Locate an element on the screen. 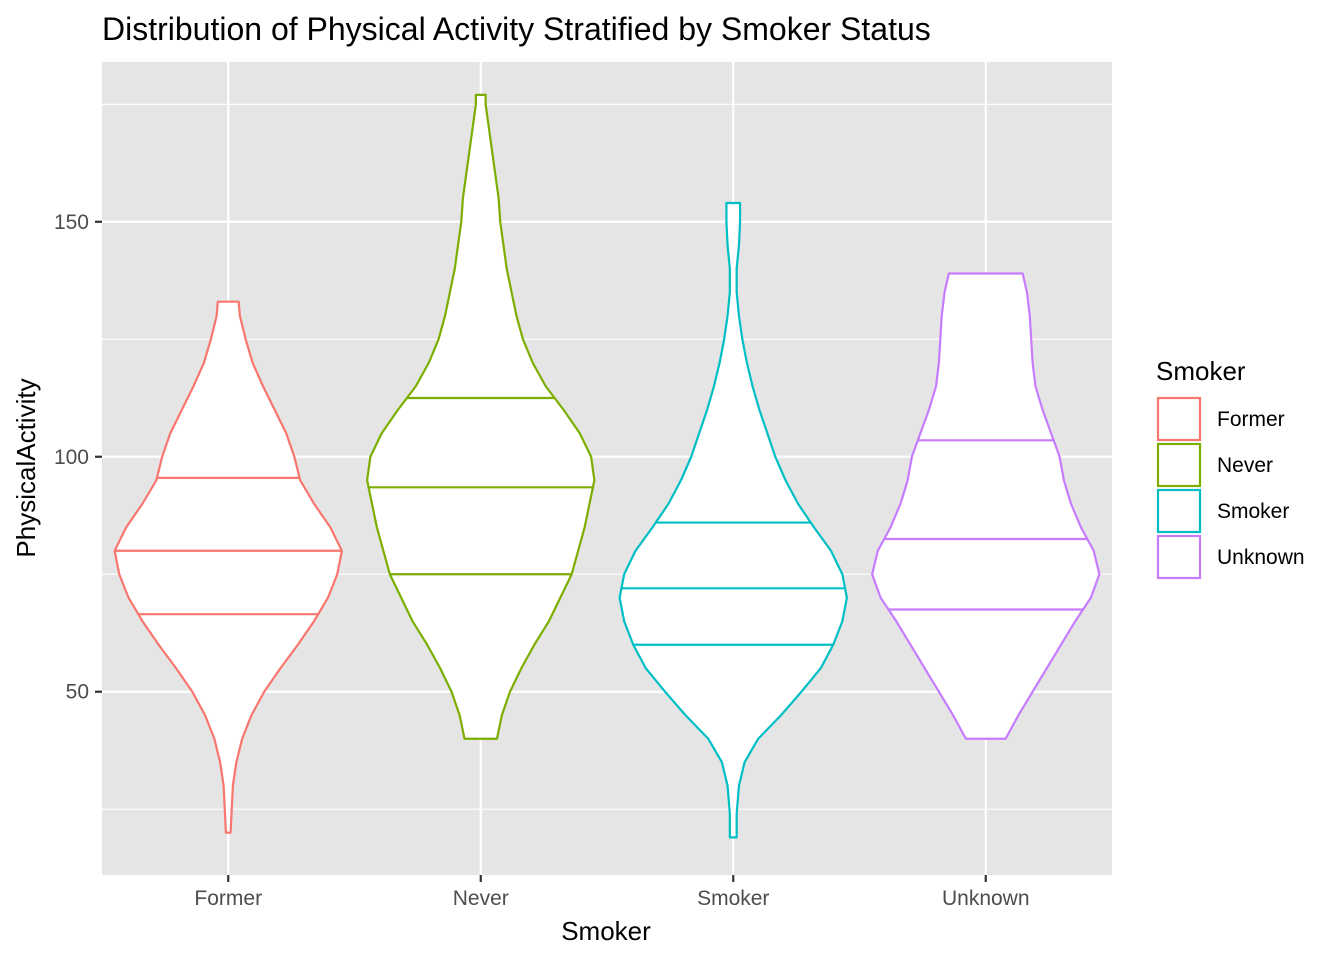 This screenshot has height=960, width=1344. legend-item-smoker: Smoker is located at coordinates (1222, 511).